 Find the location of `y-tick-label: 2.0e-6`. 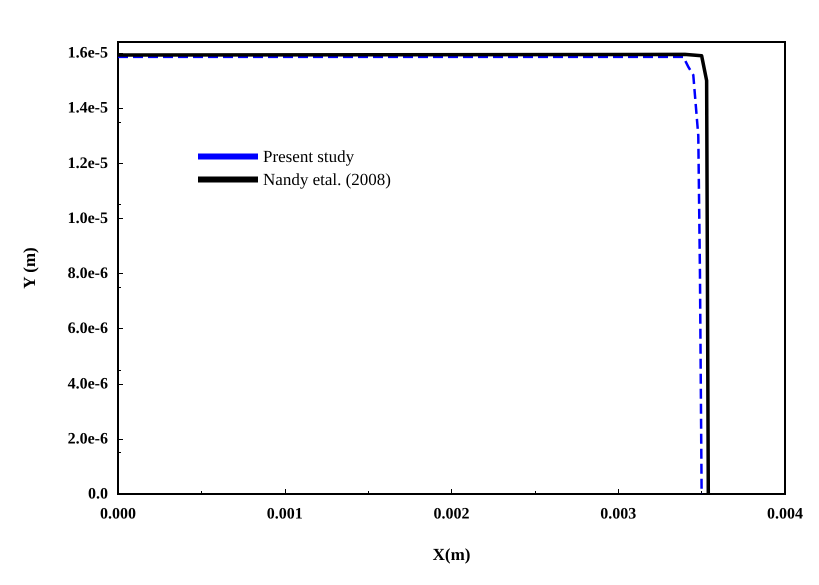

y-tick-label: 2.0e-6 is located at coordinates (88, 439).